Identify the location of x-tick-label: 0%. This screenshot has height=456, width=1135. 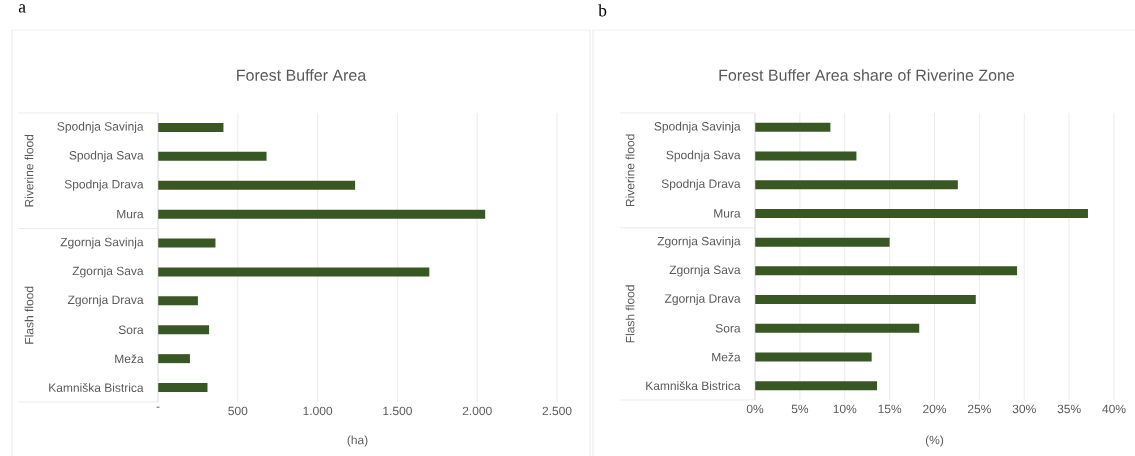
(755, 409).